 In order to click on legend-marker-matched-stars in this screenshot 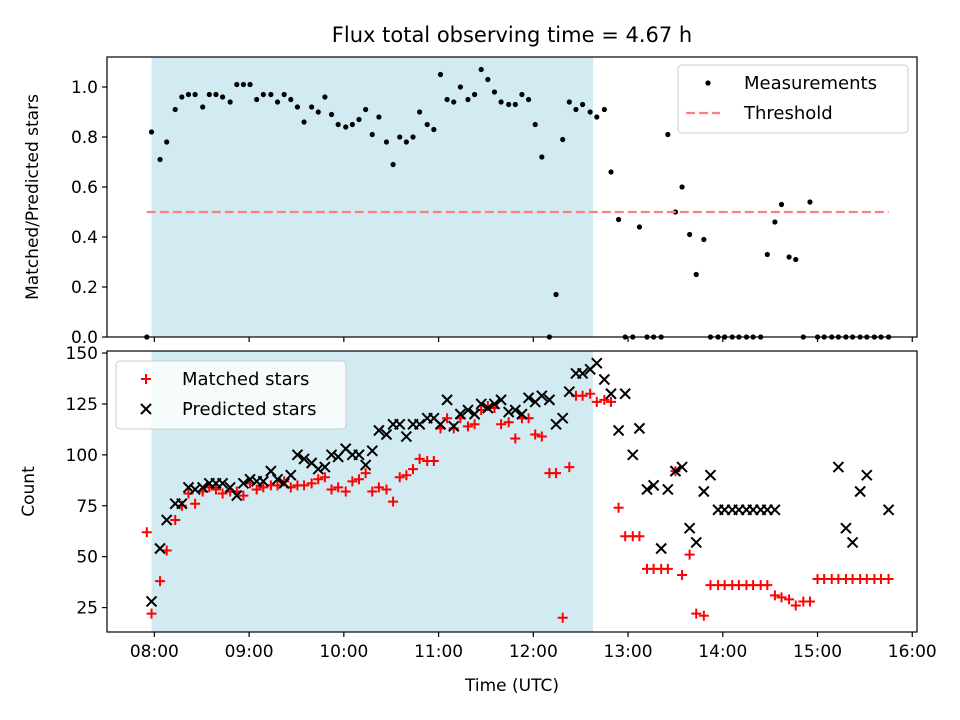, I will do `click(146, 379)`.